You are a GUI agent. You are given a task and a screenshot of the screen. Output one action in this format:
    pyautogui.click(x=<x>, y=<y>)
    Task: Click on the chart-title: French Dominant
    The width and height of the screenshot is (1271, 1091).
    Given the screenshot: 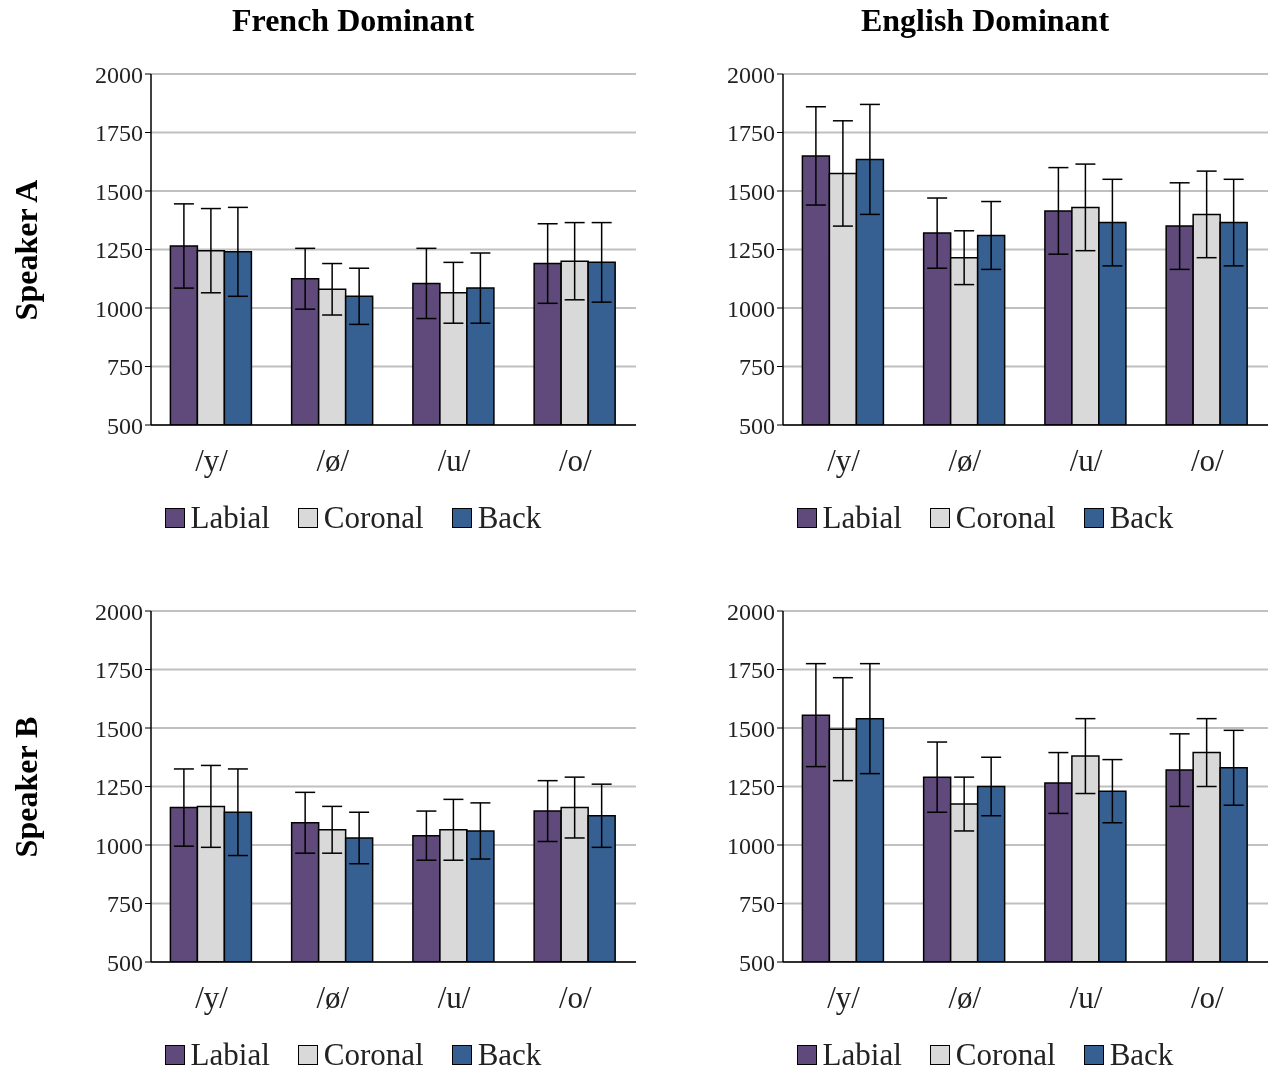 What is the action you would take?
    pyautogui.click(x=353, y=20)
    